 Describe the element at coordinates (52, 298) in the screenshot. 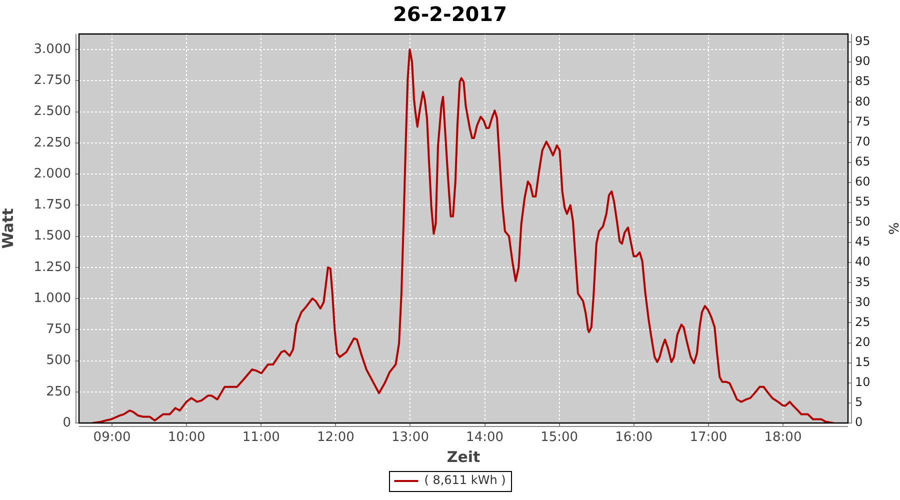

I see `y-tick-label: 1.000` at that location.